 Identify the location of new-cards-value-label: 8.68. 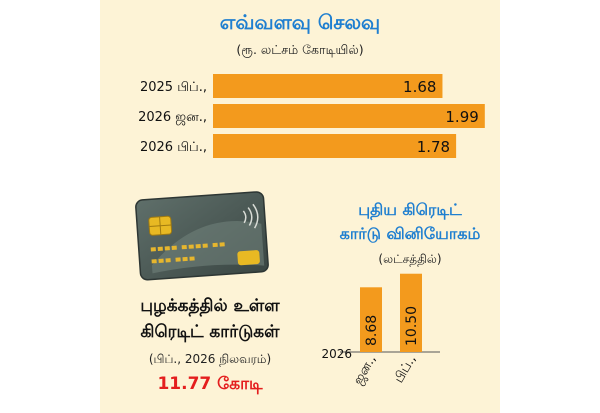
(372, 330).